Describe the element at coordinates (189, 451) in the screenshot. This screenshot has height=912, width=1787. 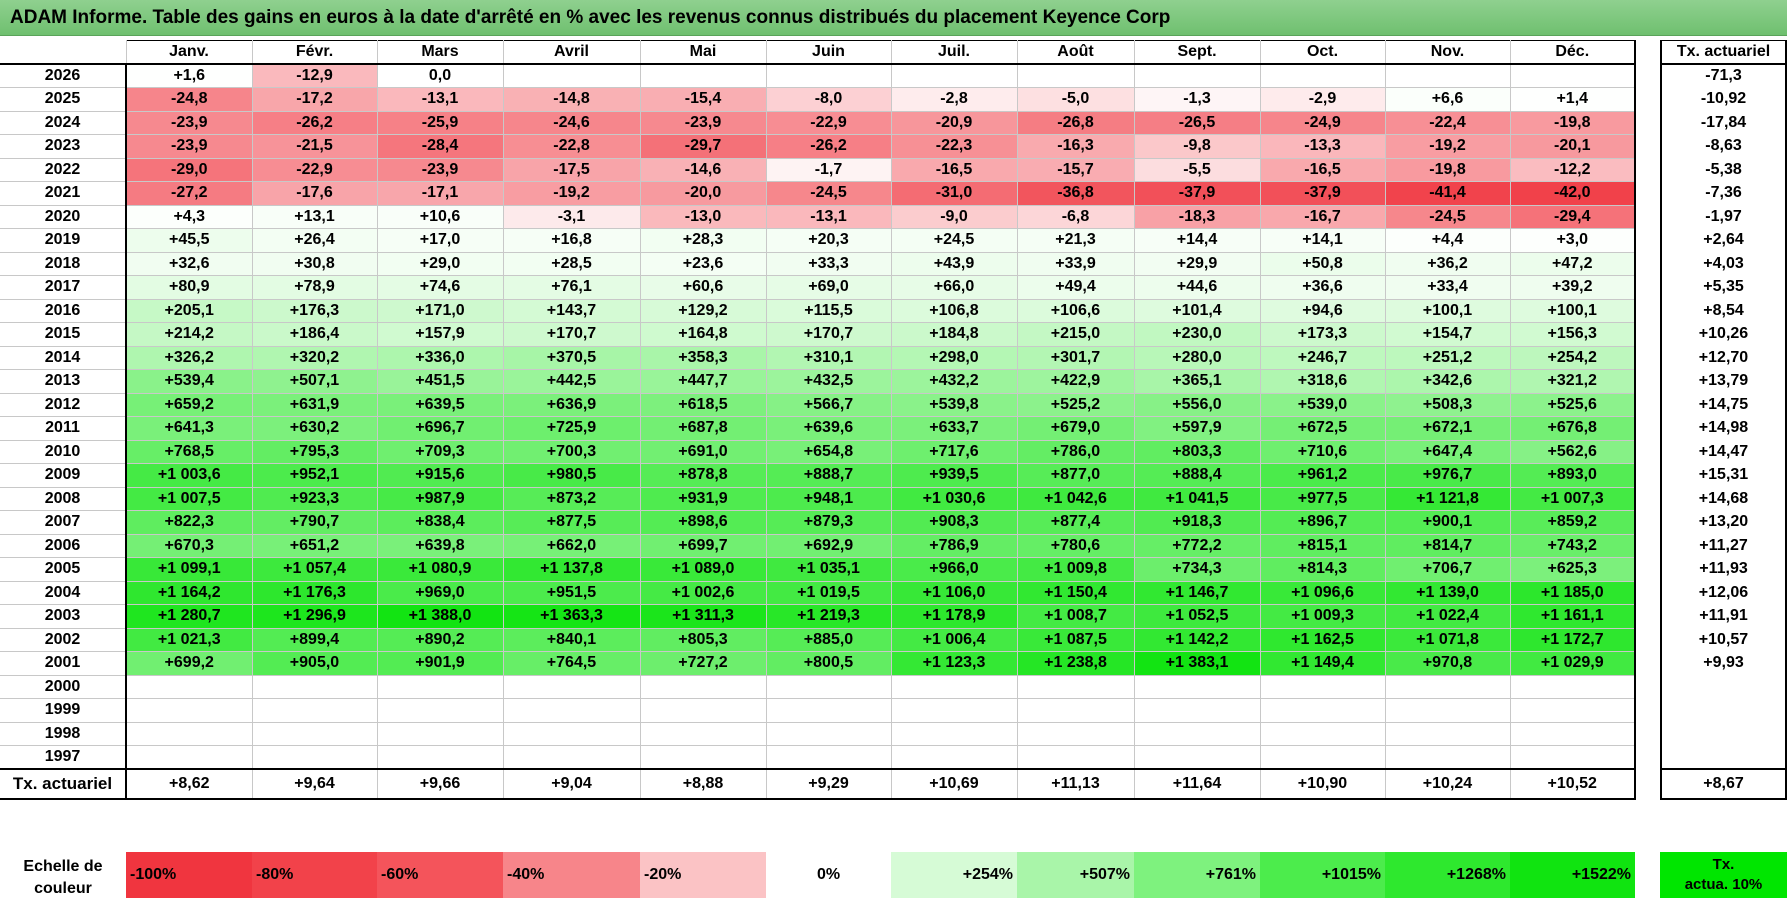
I see `gain-cell: +768,5` at that location.